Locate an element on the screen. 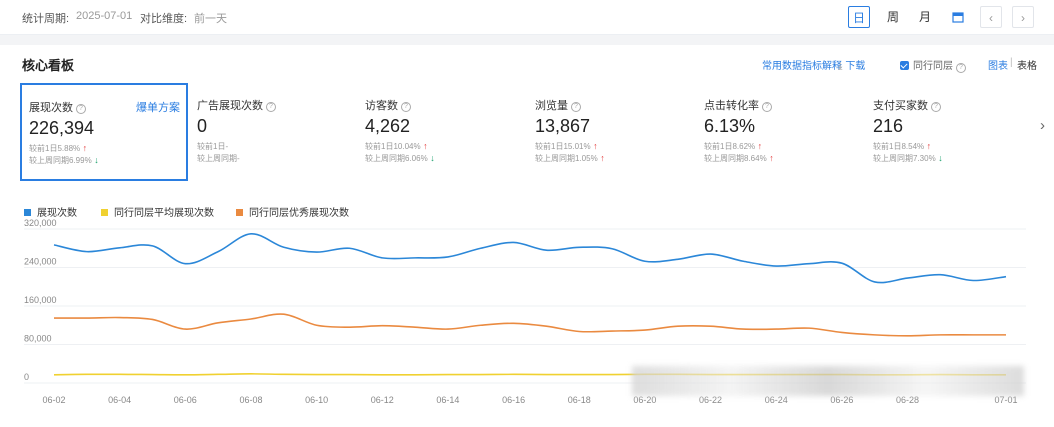 Image resolution: width=1054 pixels, height=427 pixels. section-divider is located at coordinates (527, 40).